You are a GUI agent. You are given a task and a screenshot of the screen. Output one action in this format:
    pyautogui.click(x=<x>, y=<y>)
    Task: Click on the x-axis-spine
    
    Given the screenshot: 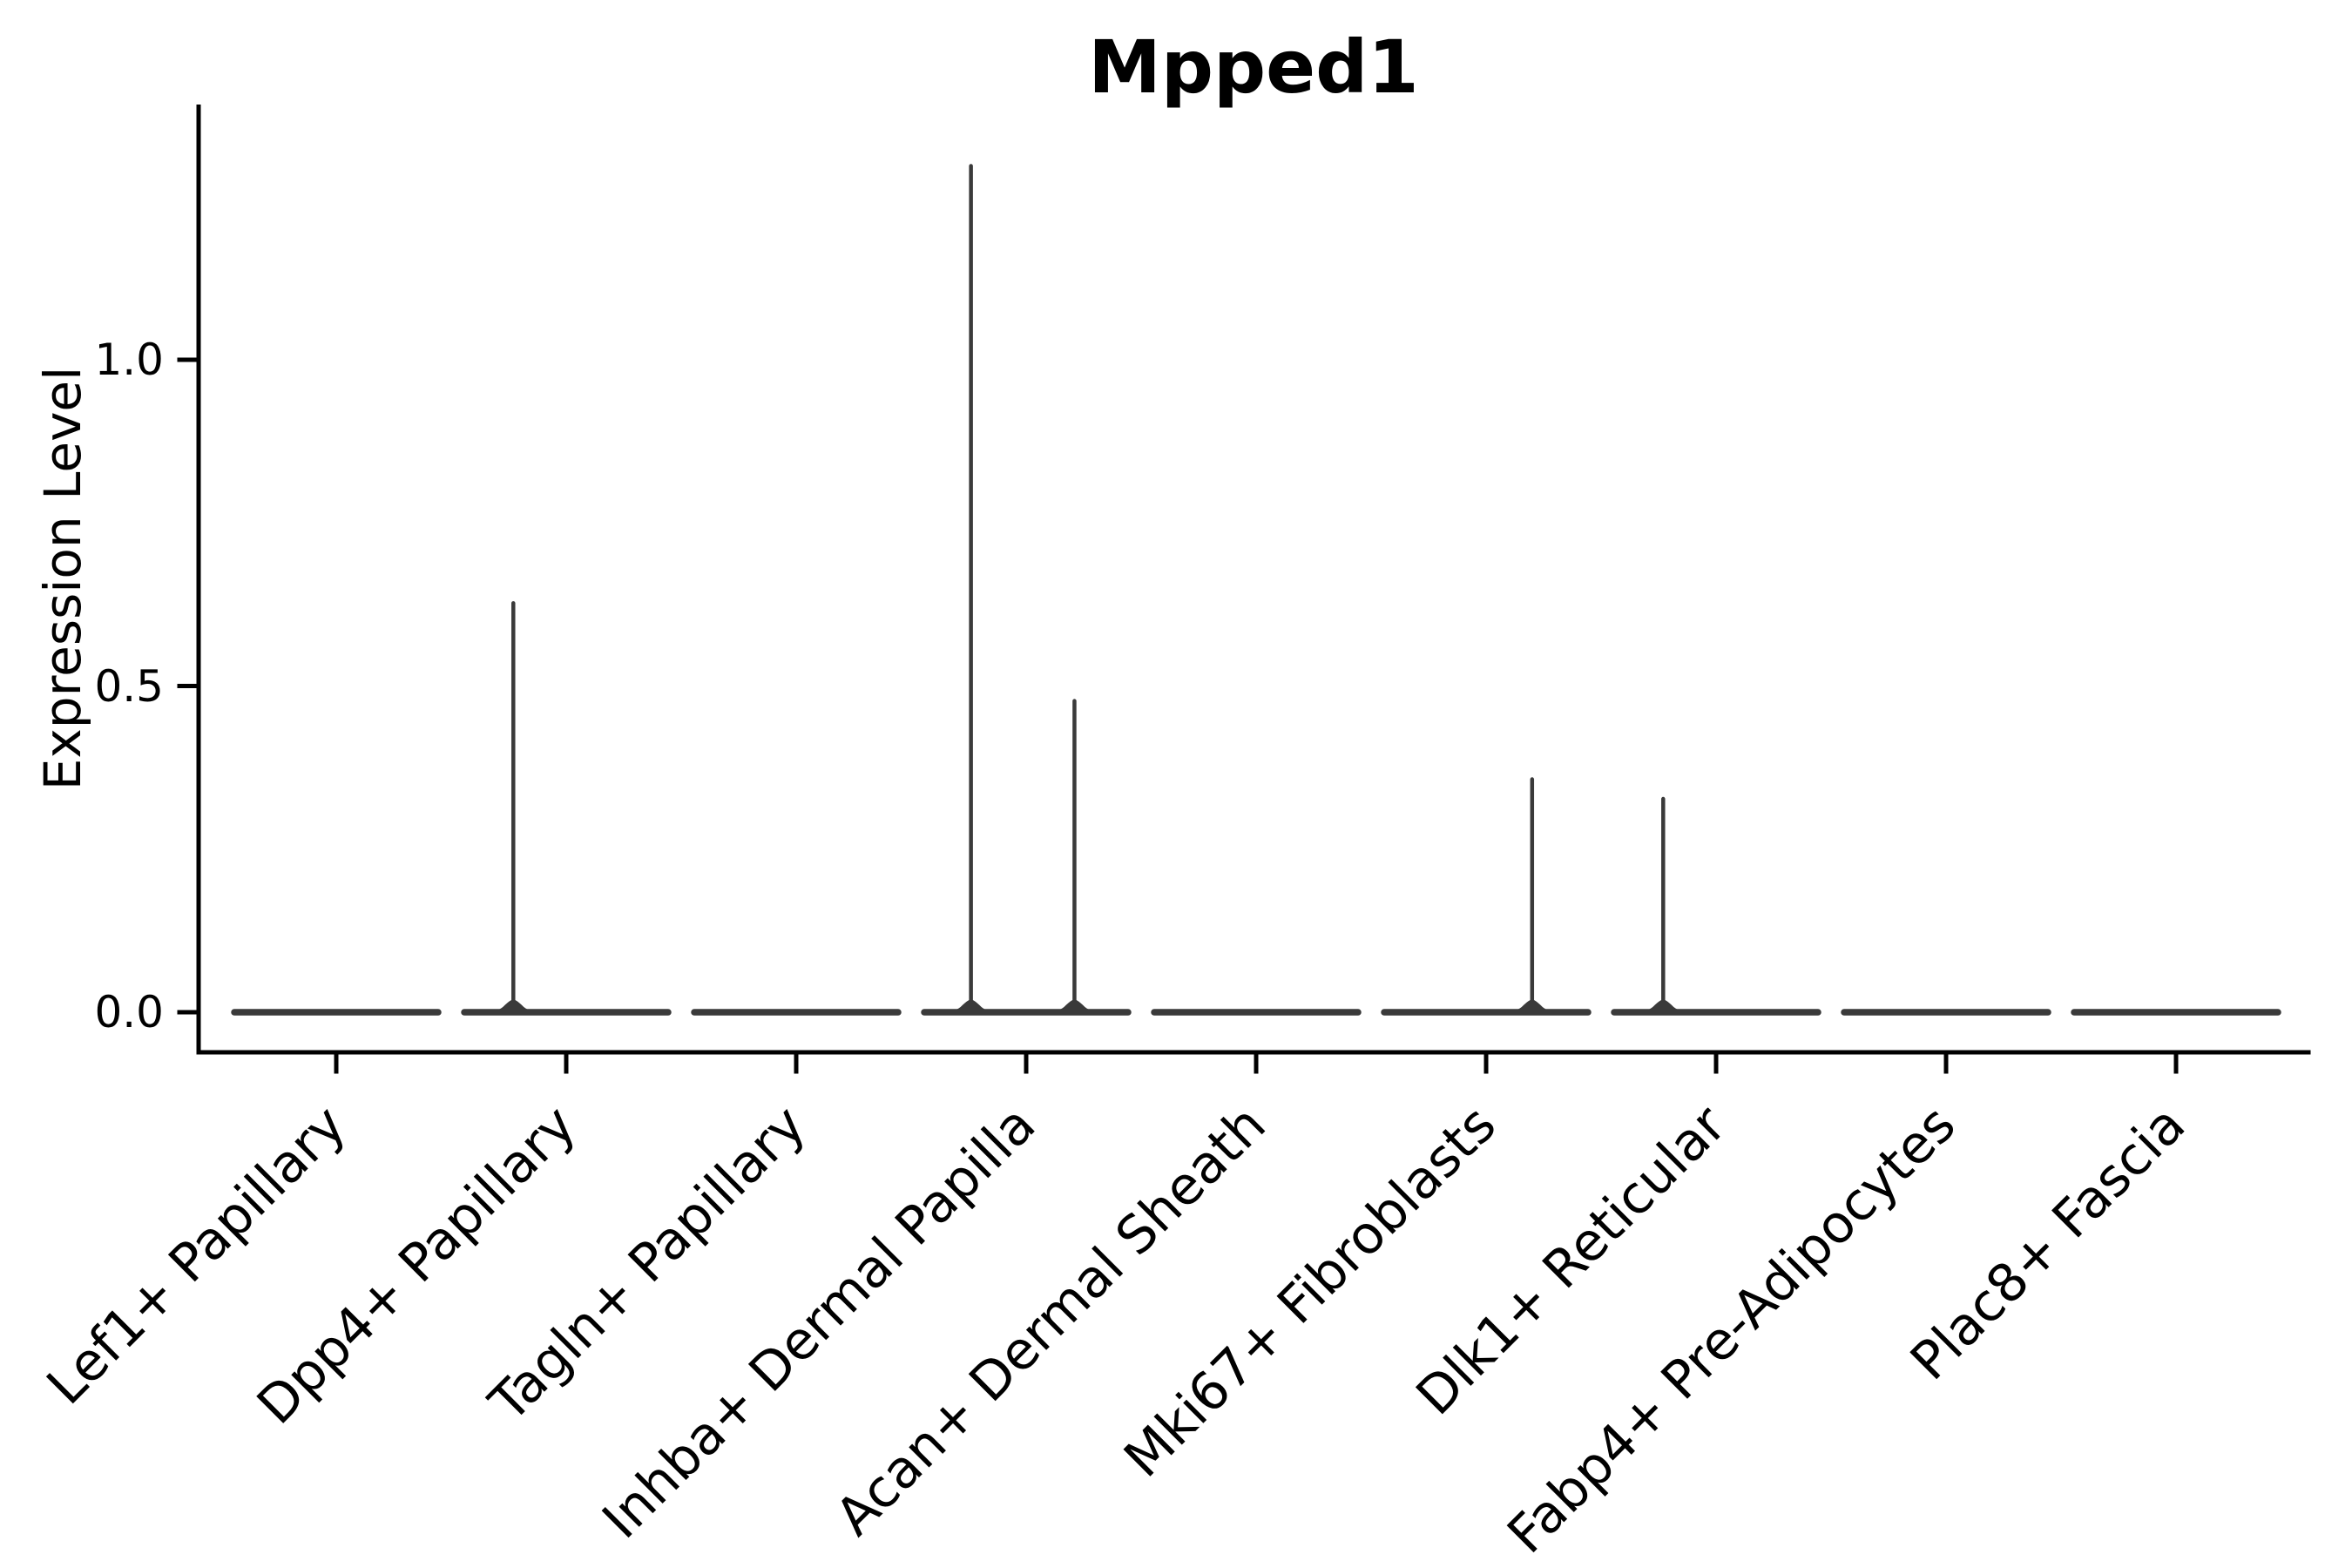 What is the action you would take?
    pyautogui.click(x=1253, y=1053)
    